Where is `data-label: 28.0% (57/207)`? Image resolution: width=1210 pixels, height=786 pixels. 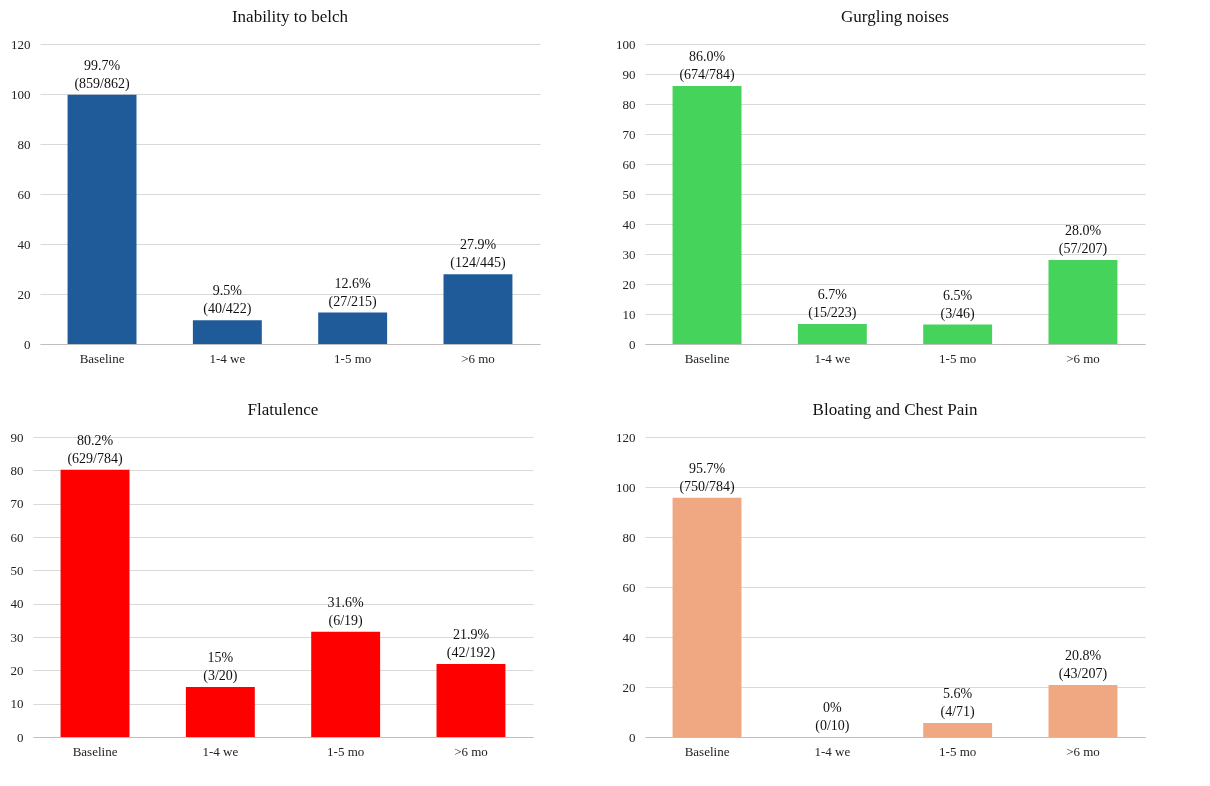 data-label: 28.0% (57/207) is located at coordinates (1083, 240).